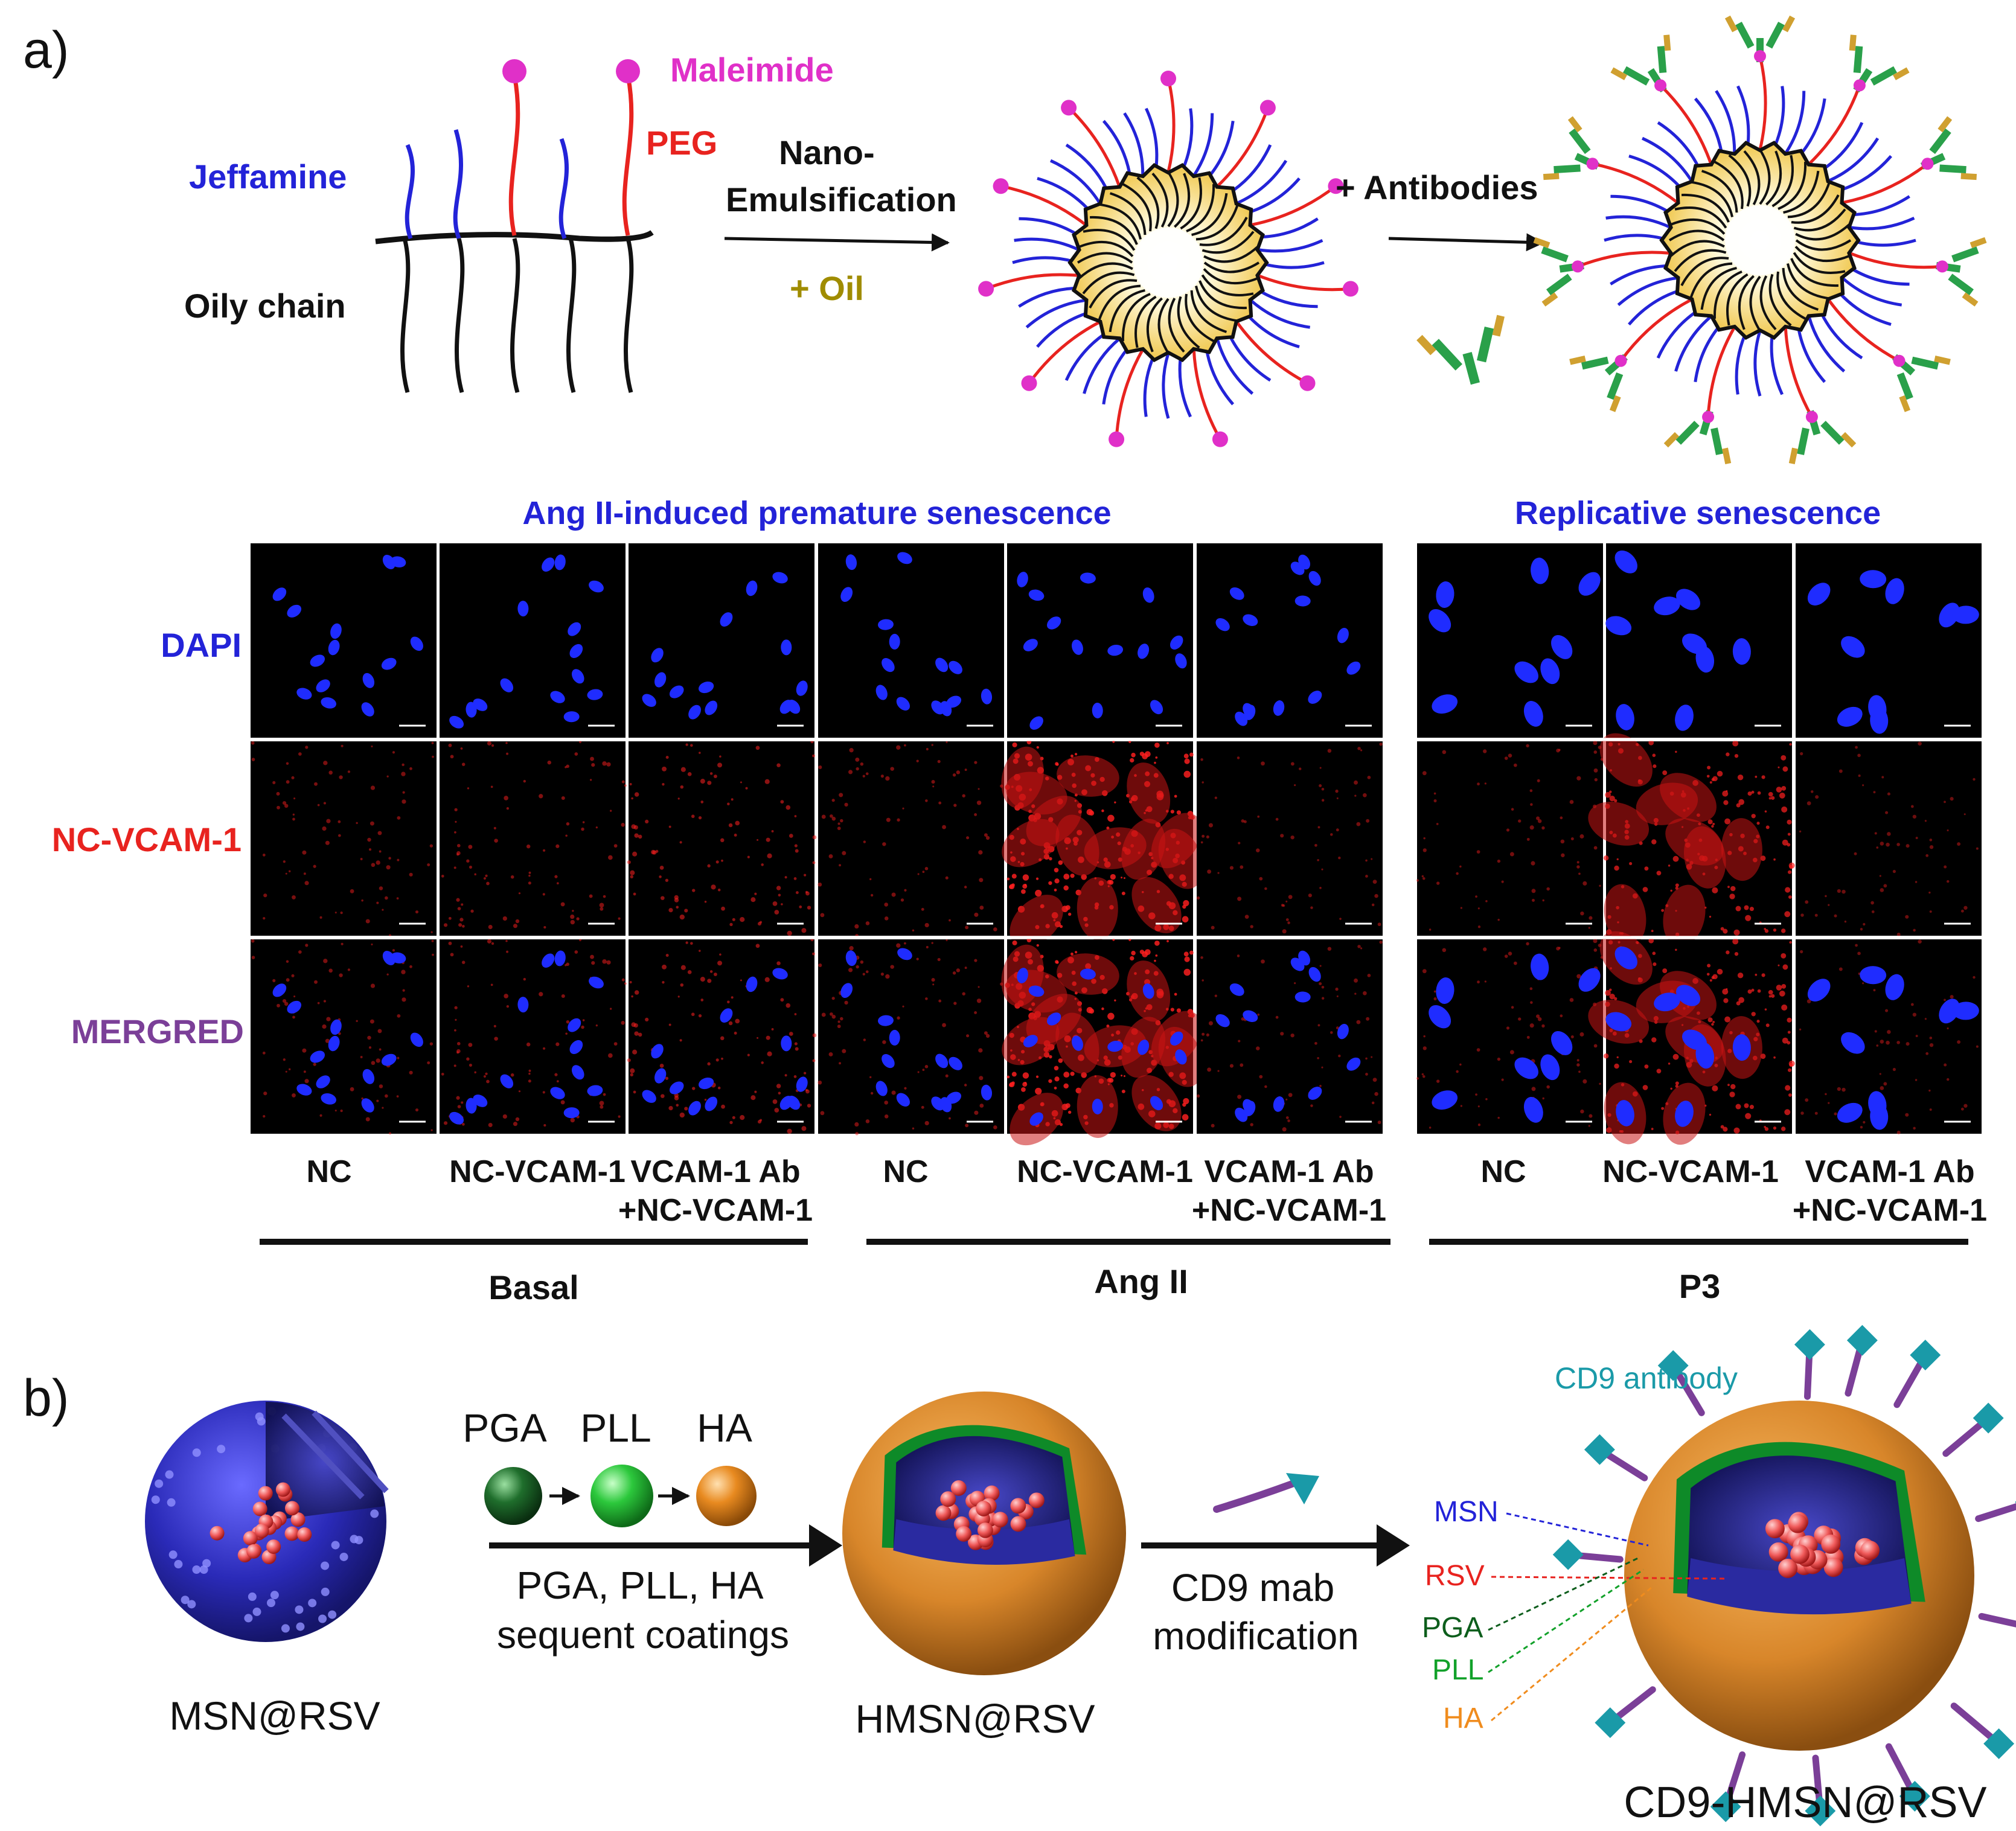 This screenshot has height=1831, width=2016. What do you see at coordinates (1457, 1670) in the screenshot?
I see `legend-pll: PLL` at bounding box center [1457, 1670].